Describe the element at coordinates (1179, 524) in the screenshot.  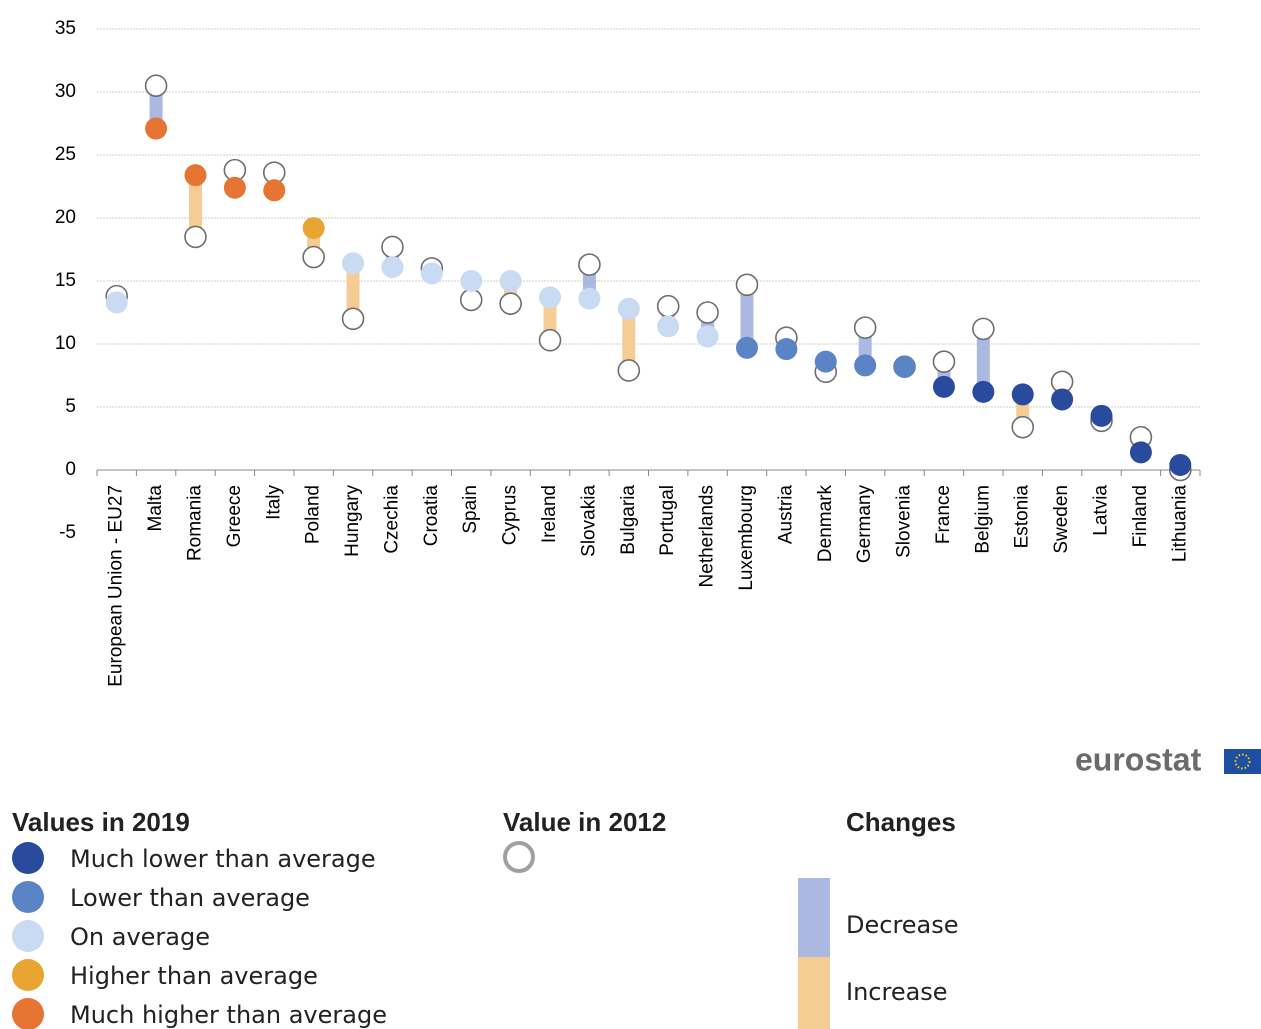
I see `x-tick-label: Lithuania` at that location.